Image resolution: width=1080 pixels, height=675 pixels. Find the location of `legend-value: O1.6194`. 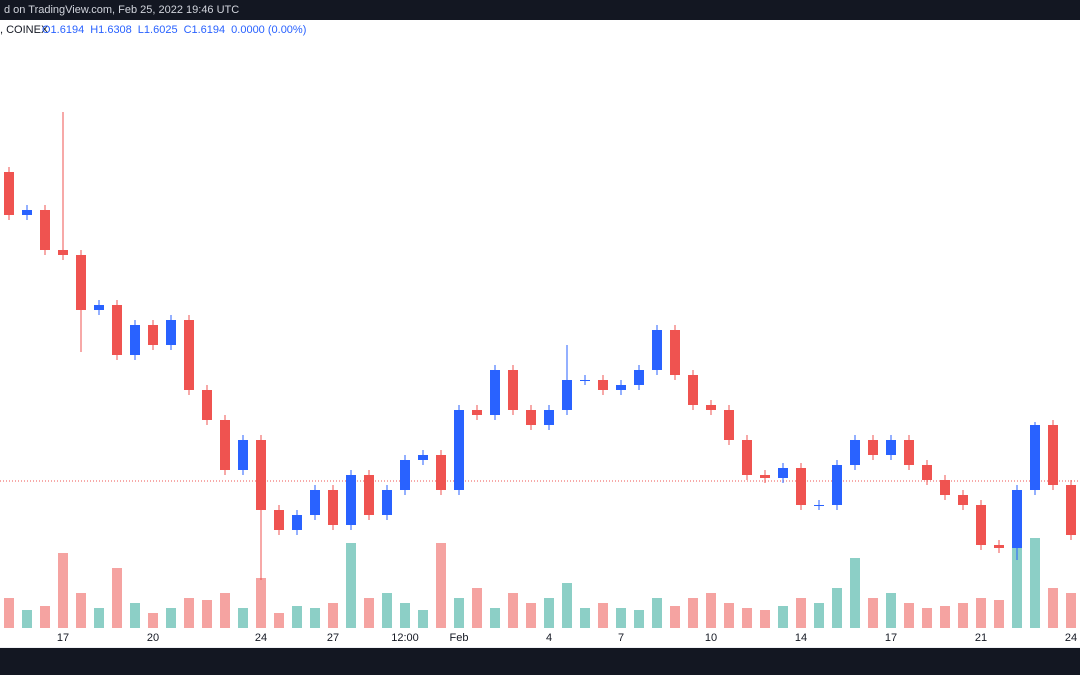

legend-value: O1.6194 is located at coordinates (63, 30).